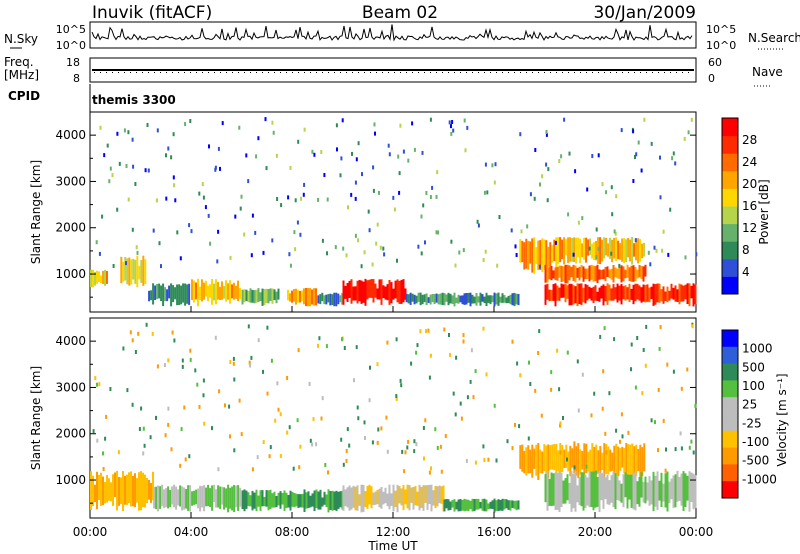 The height and width of the screenshot is (554, 800). I want to click on velocity-colorbar-segment, so click(730, 423).